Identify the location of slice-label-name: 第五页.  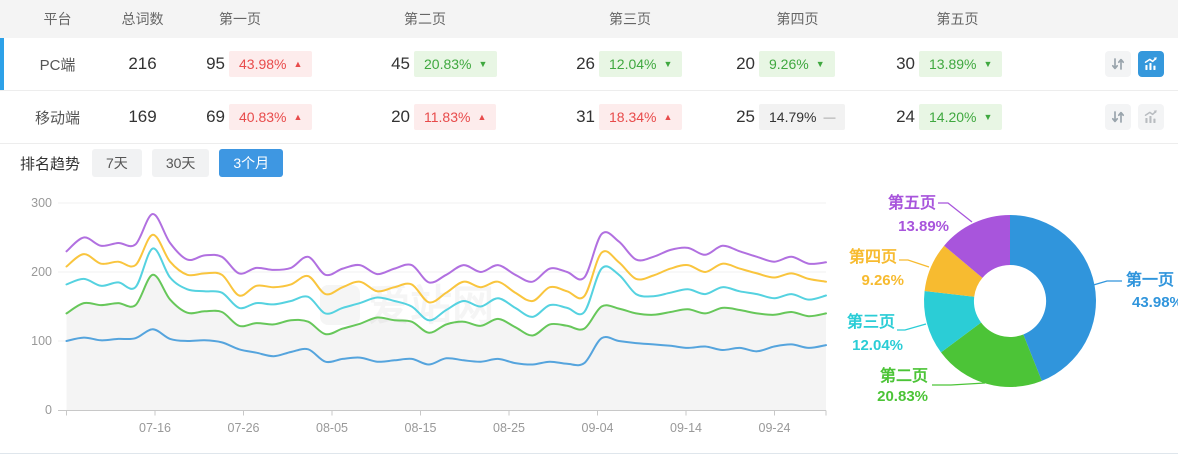
(912, 202).